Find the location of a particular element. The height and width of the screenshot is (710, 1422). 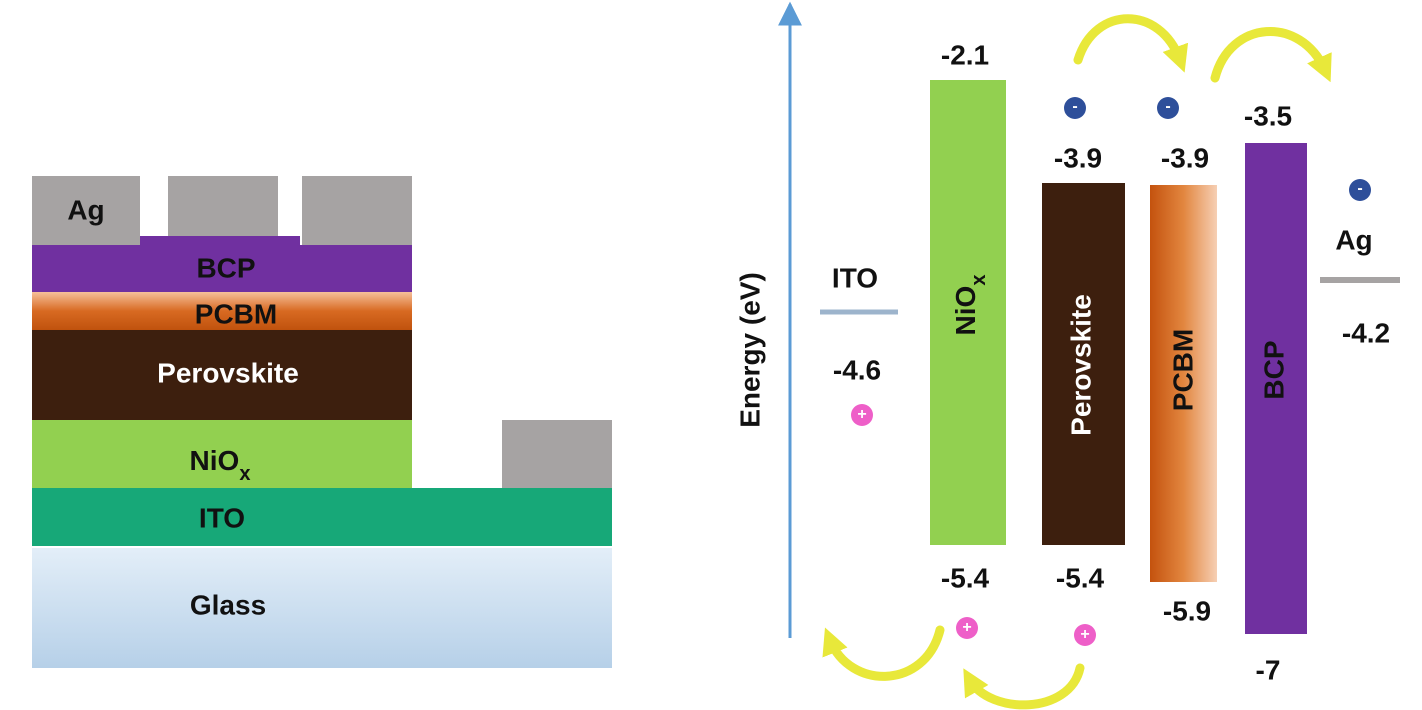

energy-value: -7 is located at coordinates (1268, 669).